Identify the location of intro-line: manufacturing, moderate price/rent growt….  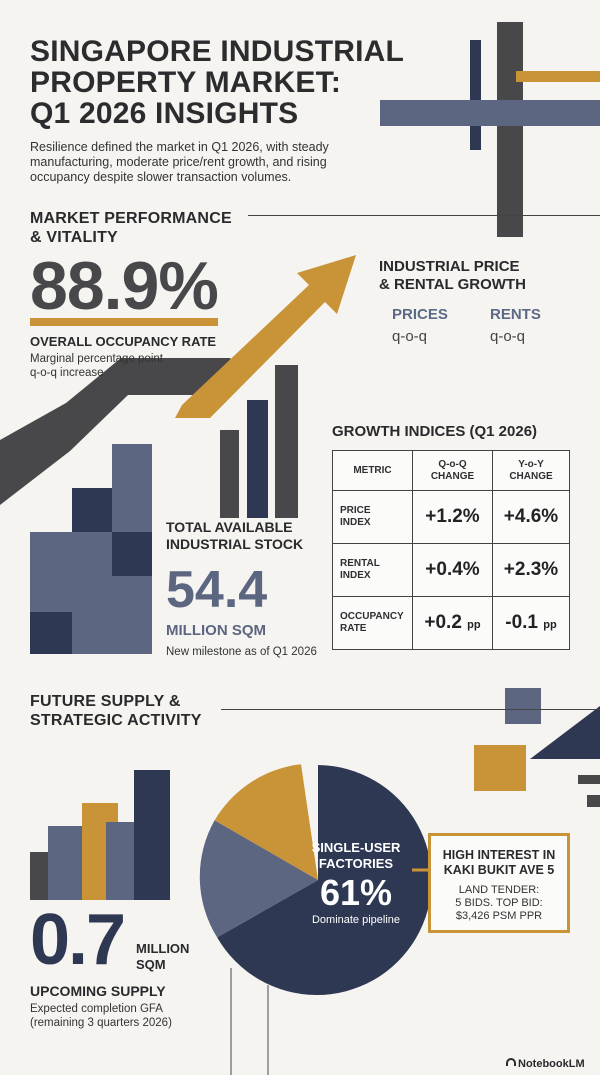
(178, 162).